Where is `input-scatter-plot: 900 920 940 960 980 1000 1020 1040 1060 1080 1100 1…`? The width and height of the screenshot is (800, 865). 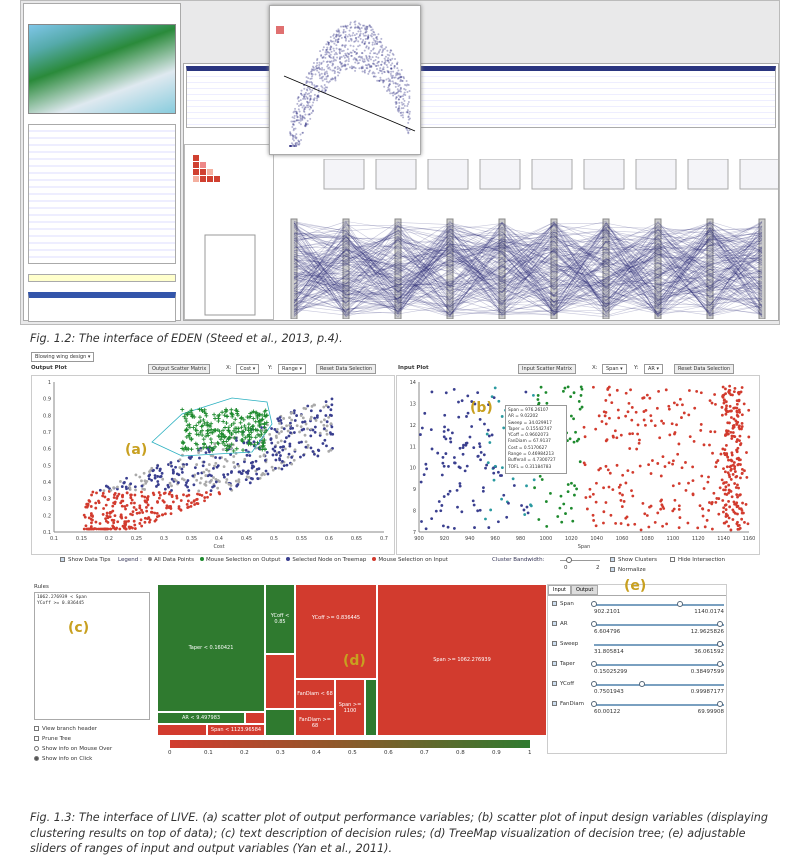
input-scatter-plot: 900 920 940 960 980 1000 1020 1040 1060 1080 1100 1… is located at coordinates (578, 465).